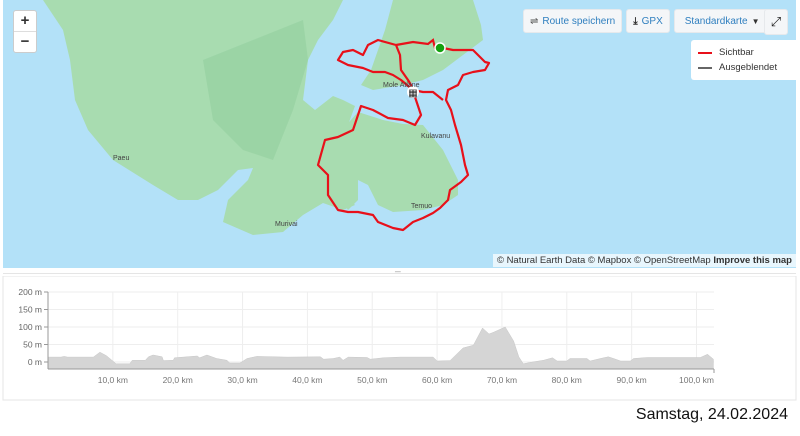  Describe the element at coordinates (35, 362) in the screenshot. I see `y-tick-label: 0 m` at that location.